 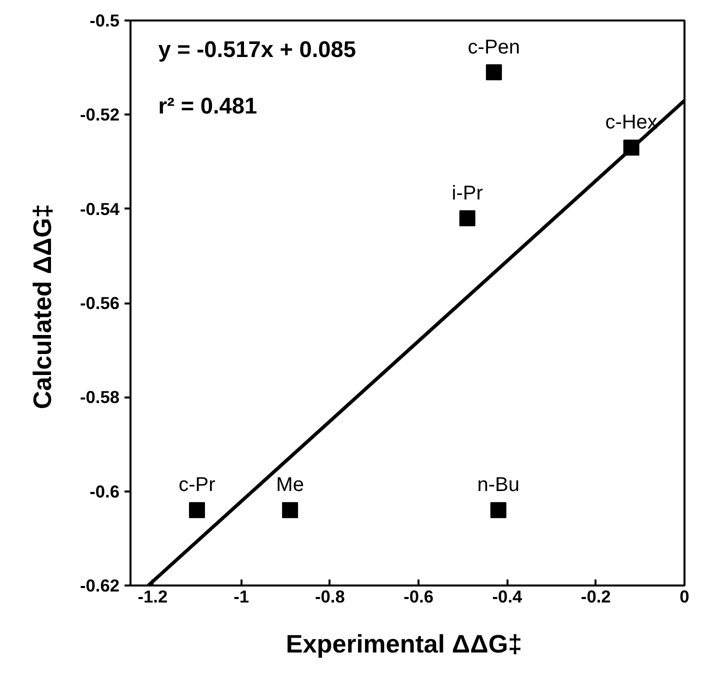 What do you see at coordinates (330, 596) in the screenshot?
I see `x-tick-label: -0.8` at bounding box center [330, 596].